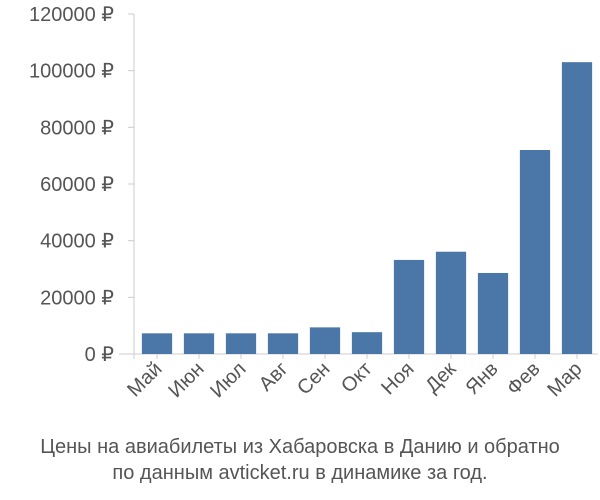  I want to click on y-tick-label: 20000 ₽, so click(77, 298).